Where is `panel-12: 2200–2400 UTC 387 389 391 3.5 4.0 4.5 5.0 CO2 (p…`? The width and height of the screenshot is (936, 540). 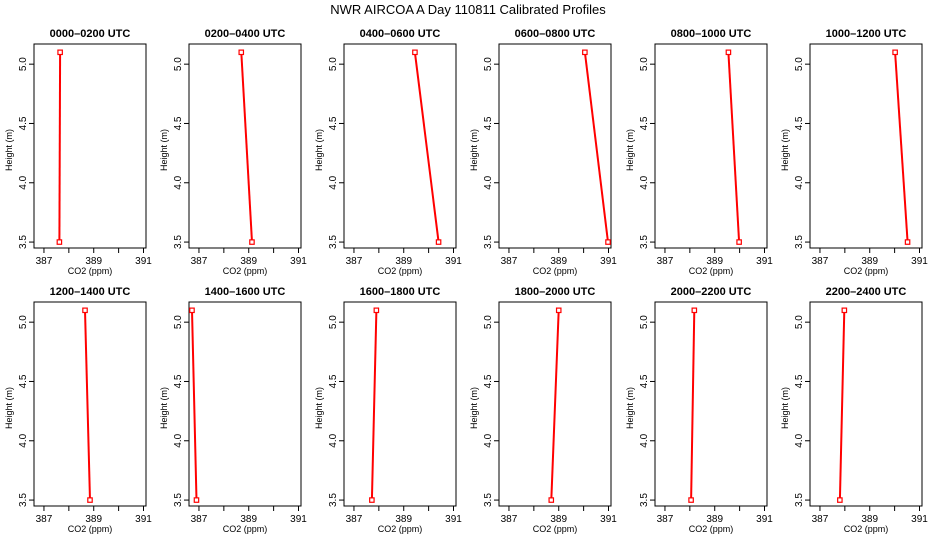
panel-12: 2200–2400 UTC 387 389 391 3.5 4.0 4.5 5.0 CO2 (p… is located at coordinates (854, 410).